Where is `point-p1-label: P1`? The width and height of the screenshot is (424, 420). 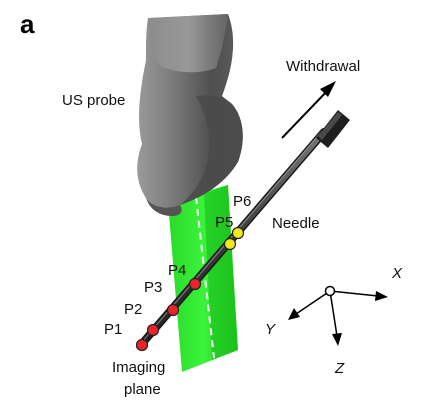
point-p1-label: P1 is located at coordinates (113, 329).